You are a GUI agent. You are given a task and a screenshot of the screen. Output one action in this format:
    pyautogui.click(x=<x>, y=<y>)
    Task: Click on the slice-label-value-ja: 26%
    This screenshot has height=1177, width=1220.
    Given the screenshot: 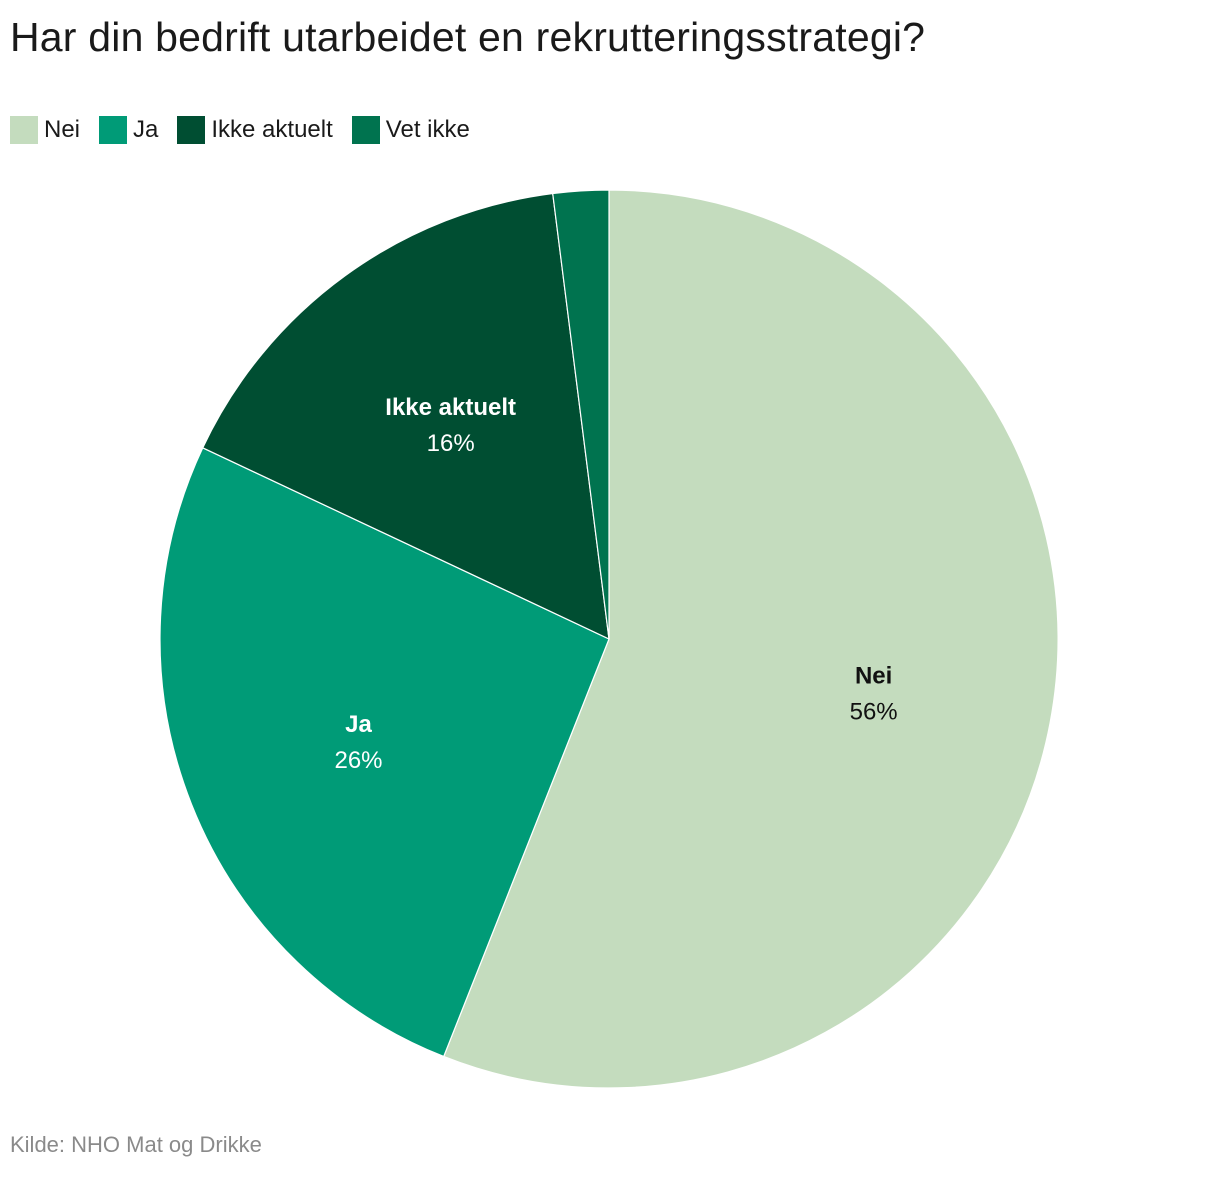 What is the action you would take?
    pyautogui.click(x=358, y=760)
    